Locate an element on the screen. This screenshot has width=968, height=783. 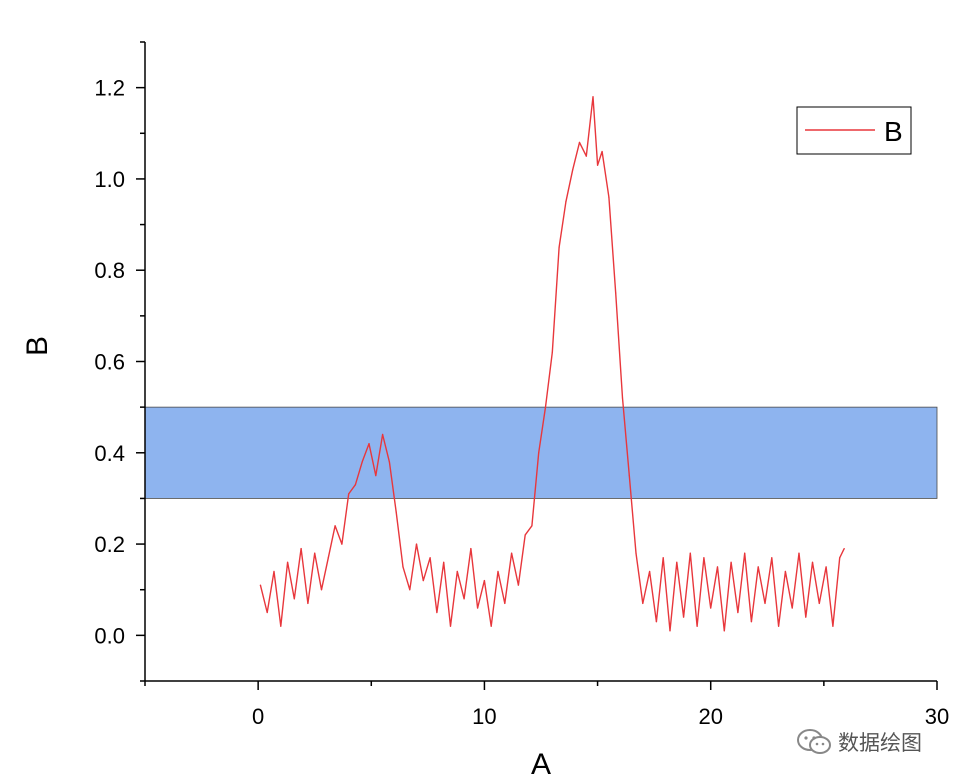
y-axis-title: B is located at coordinates (37, 346).